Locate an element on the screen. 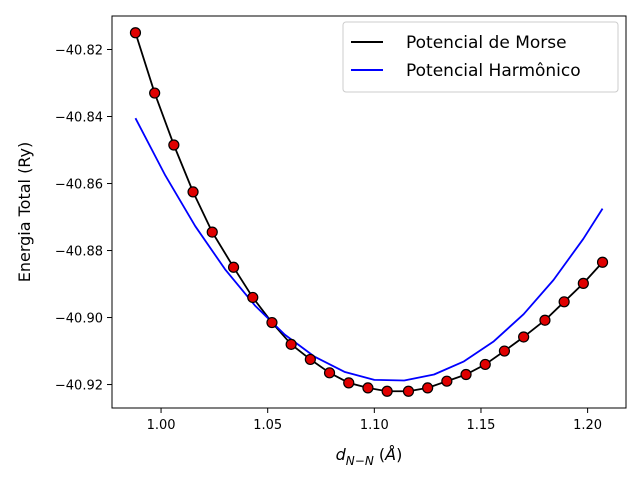  legend-label: Potencial de Morse is located at coordinates (486, 43).